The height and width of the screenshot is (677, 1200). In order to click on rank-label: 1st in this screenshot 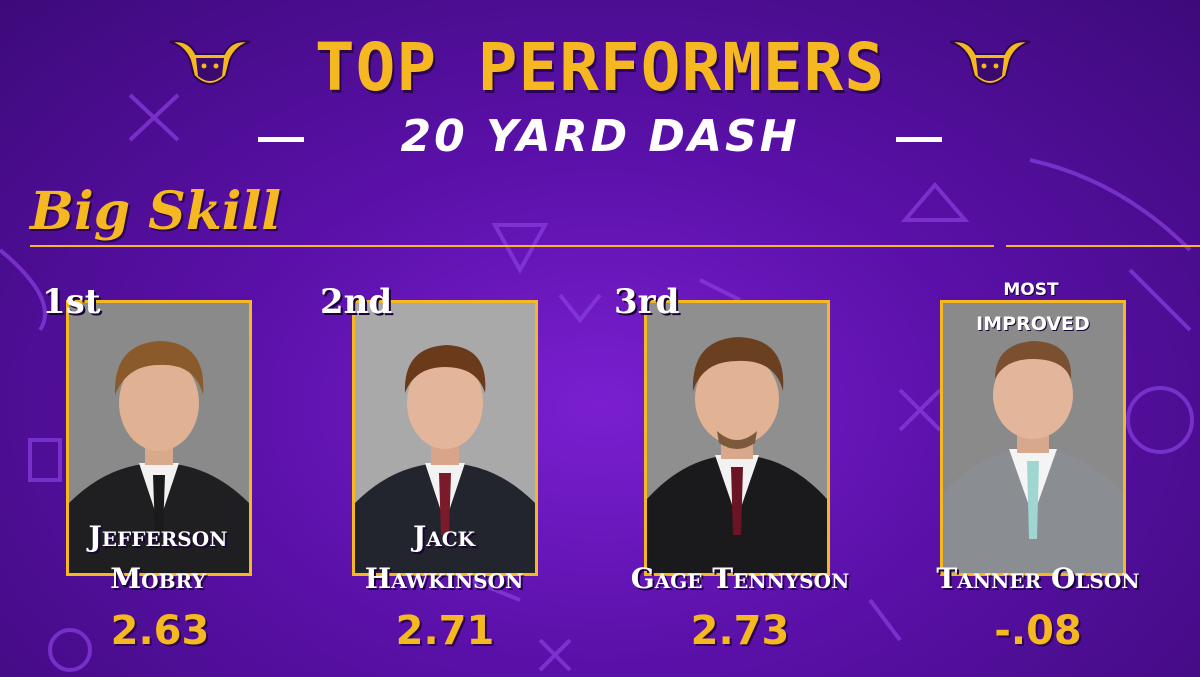, I will do `click(71, 302)`.